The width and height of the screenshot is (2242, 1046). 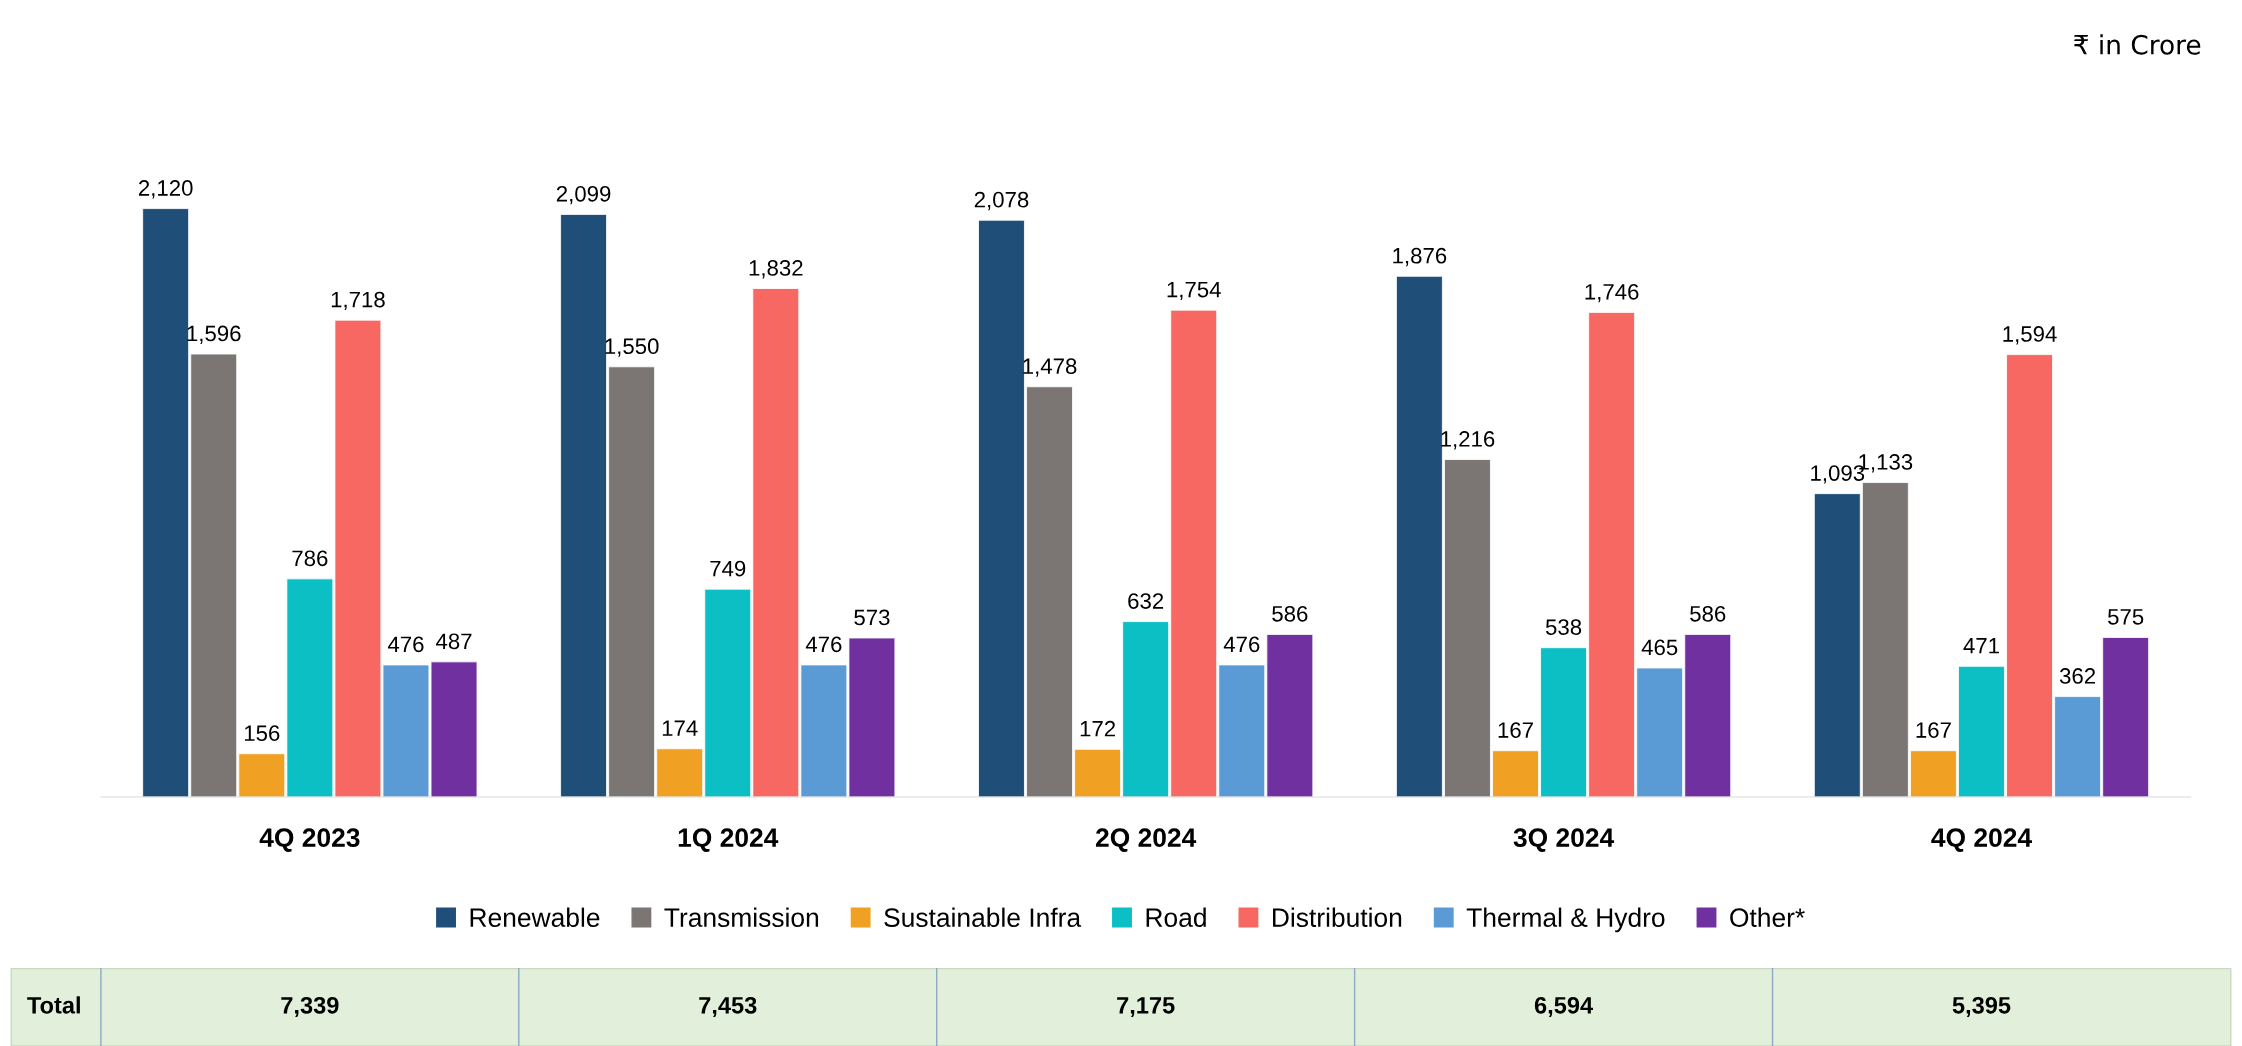 I want to click on legend-label: Distribution, so click(x=1337, y=917).